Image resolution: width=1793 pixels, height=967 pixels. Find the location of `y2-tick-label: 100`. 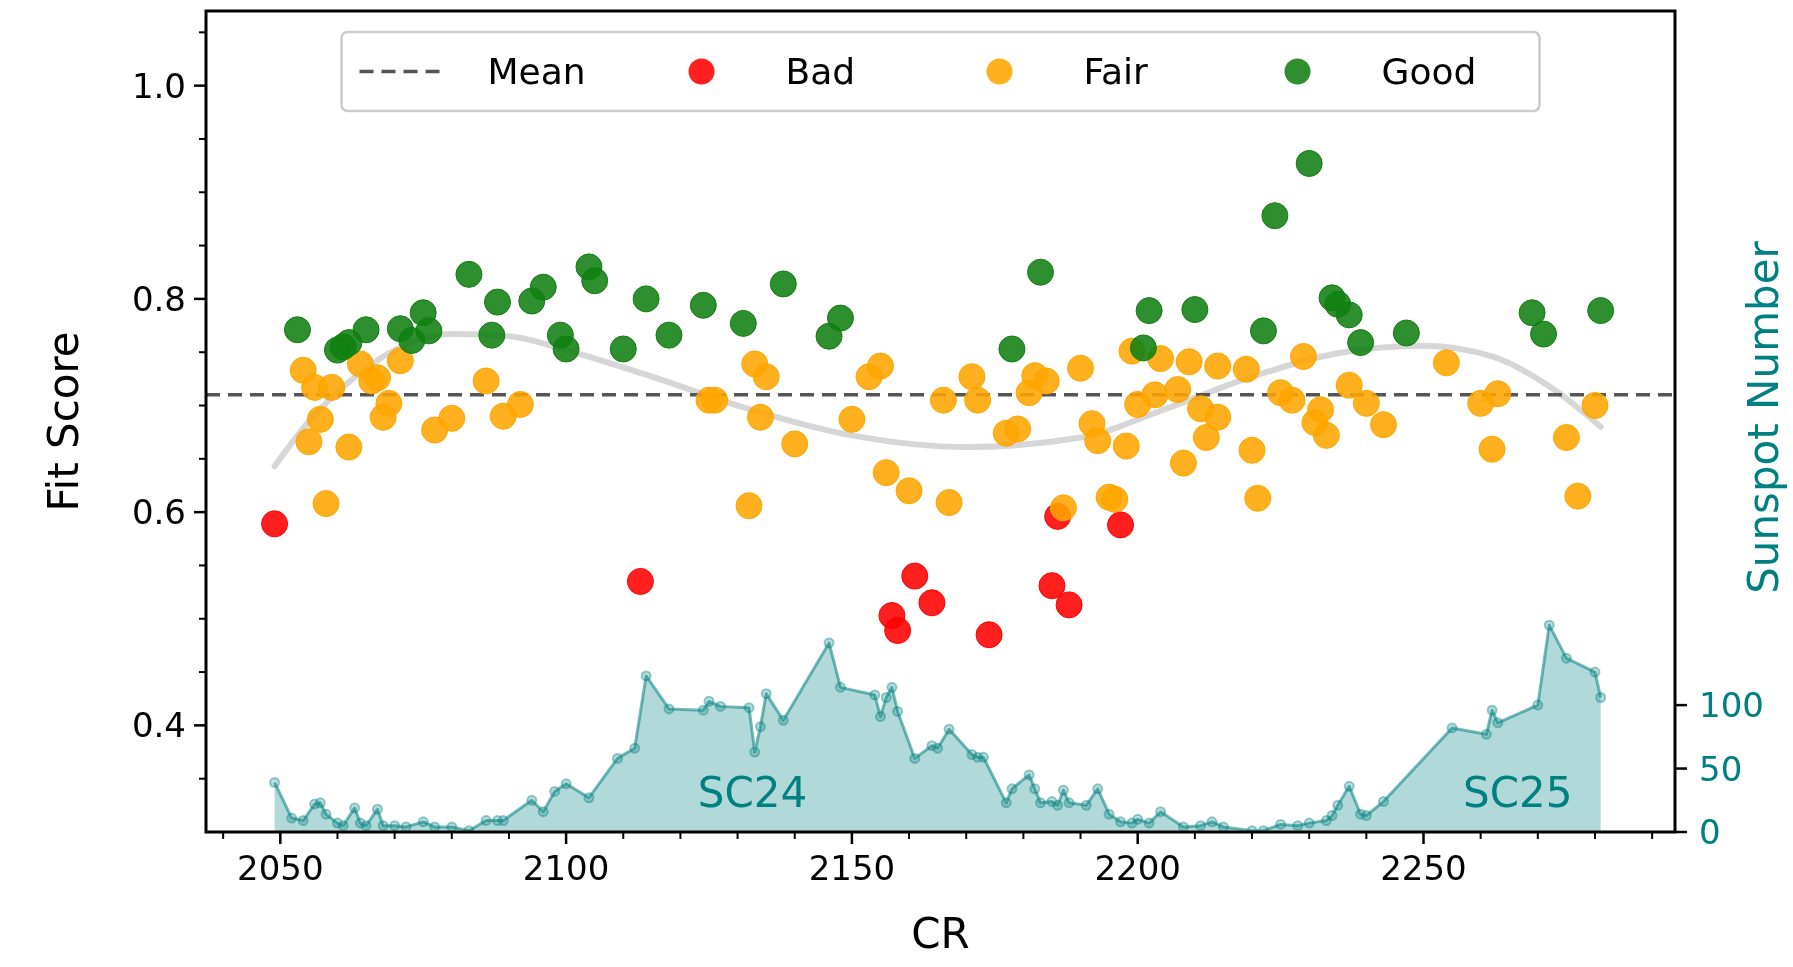

y2-tick-label: 100 is located at coordinates (1731, 705).